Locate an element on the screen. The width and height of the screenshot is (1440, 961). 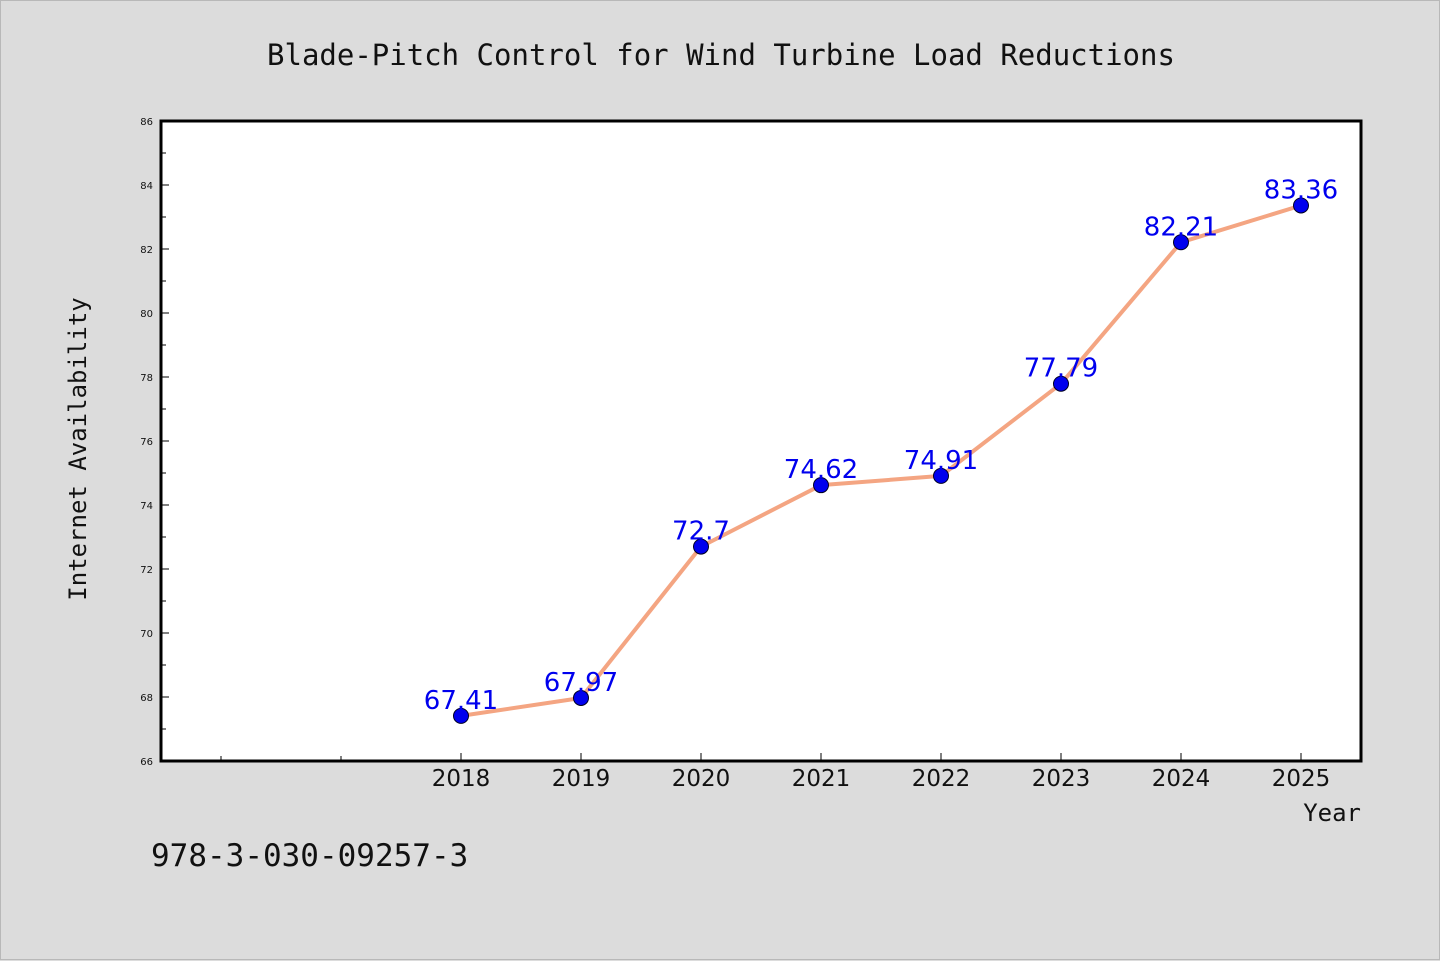
x-tick-label: 2019 is located at coordinates (581, 779).